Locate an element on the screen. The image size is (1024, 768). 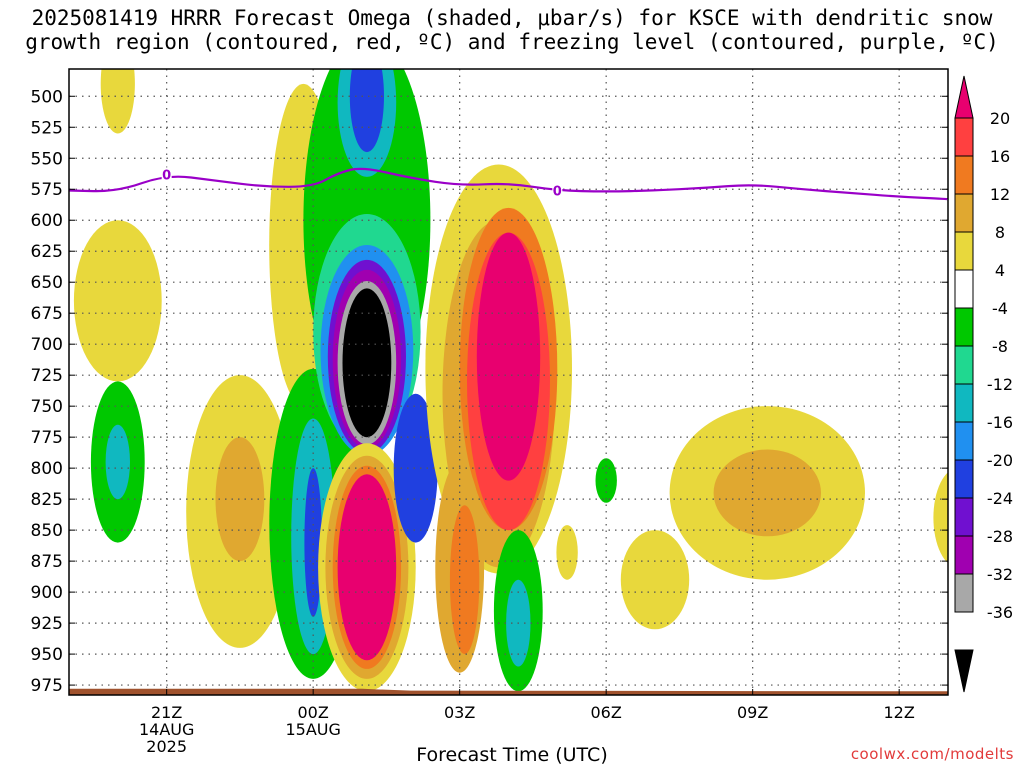
colorbar-label: -20 is located at coordinates (1000, 460).